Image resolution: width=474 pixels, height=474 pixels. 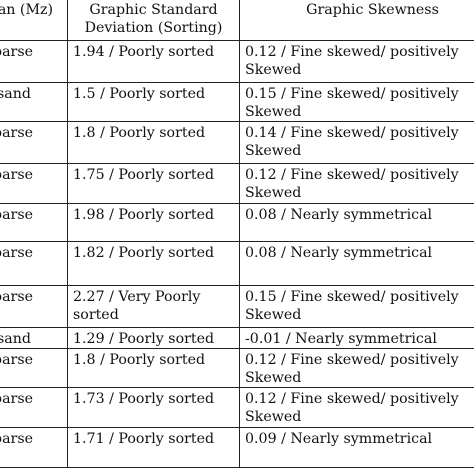 What do you see at coordinates (153, 263) in the screenshot?
I see `cell-sorting: 1.82 / Poorly sorted` at bounding box center [153, 263].